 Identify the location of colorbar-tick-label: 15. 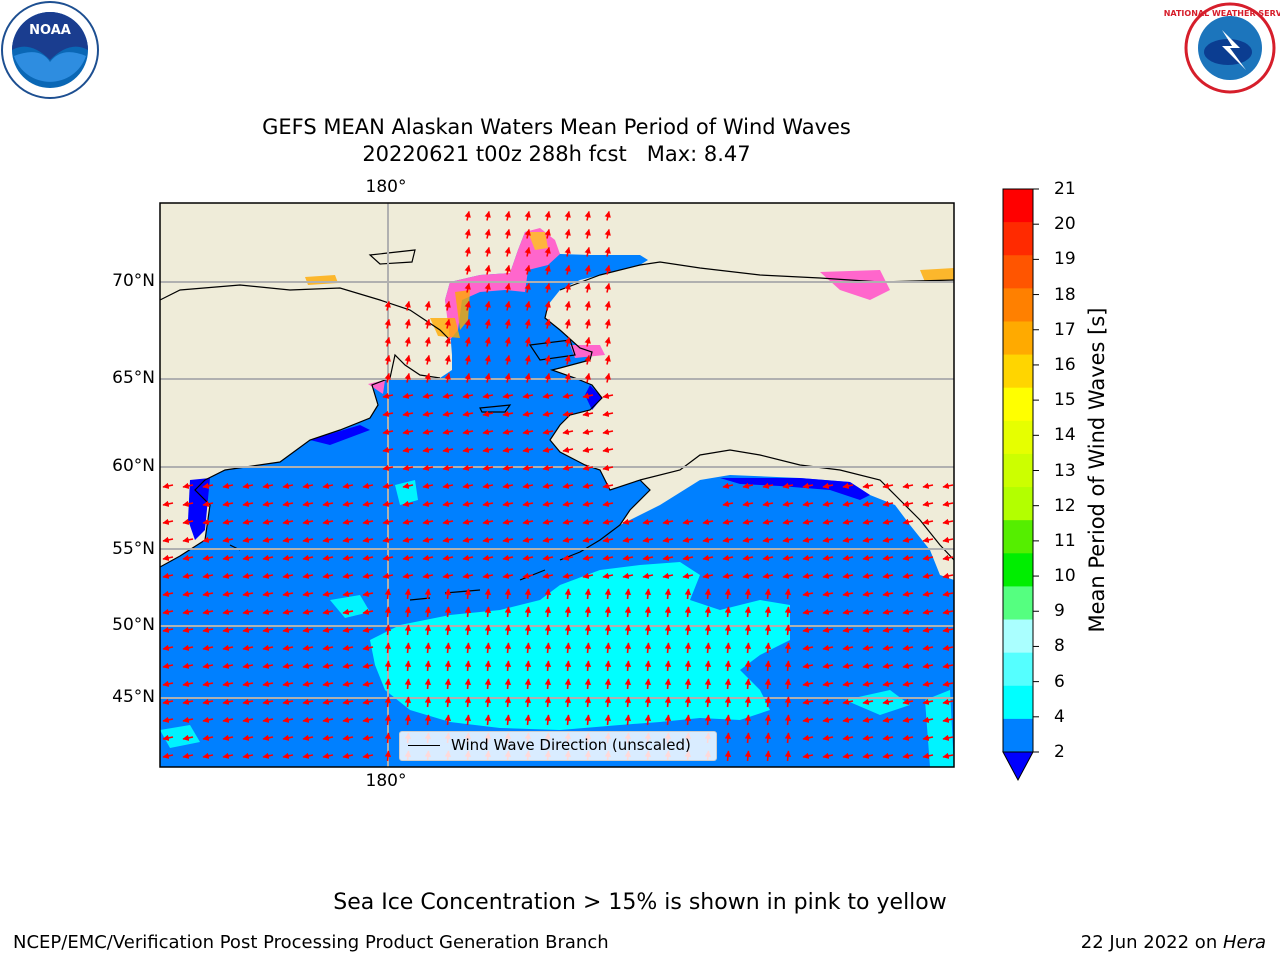
(1065, 400).